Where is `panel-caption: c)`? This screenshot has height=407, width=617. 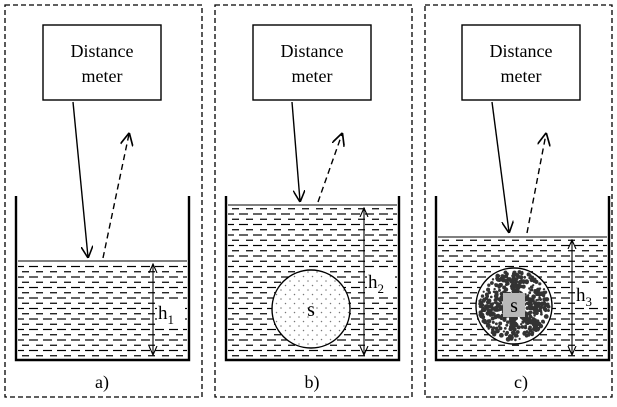
panel-caption: c) is located at coordinates (521, 382).